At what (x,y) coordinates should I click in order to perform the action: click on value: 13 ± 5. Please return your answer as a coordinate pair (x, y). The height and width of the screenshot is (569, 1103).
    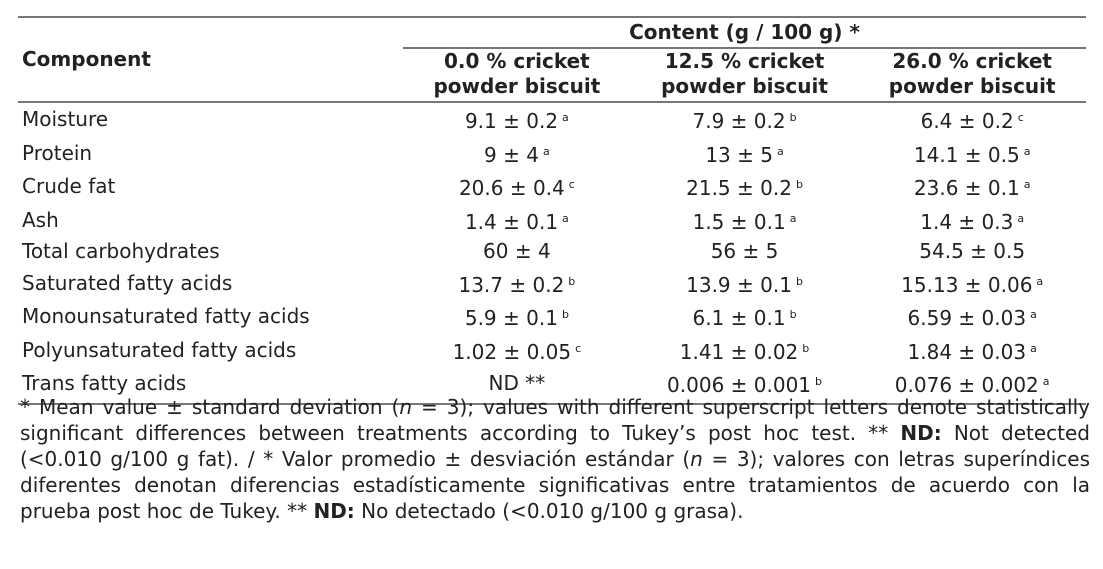
    Looking at the image, I should click on (739, 154).